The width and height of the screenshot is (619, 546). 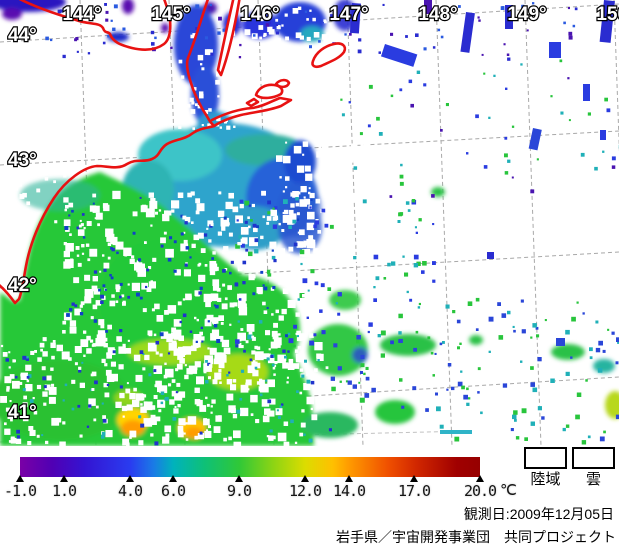 What do you see at coordinates (414, 491) in the screenshot?
I see `colorbar-tick-label: 17.0` at bounding box center [414, 491].